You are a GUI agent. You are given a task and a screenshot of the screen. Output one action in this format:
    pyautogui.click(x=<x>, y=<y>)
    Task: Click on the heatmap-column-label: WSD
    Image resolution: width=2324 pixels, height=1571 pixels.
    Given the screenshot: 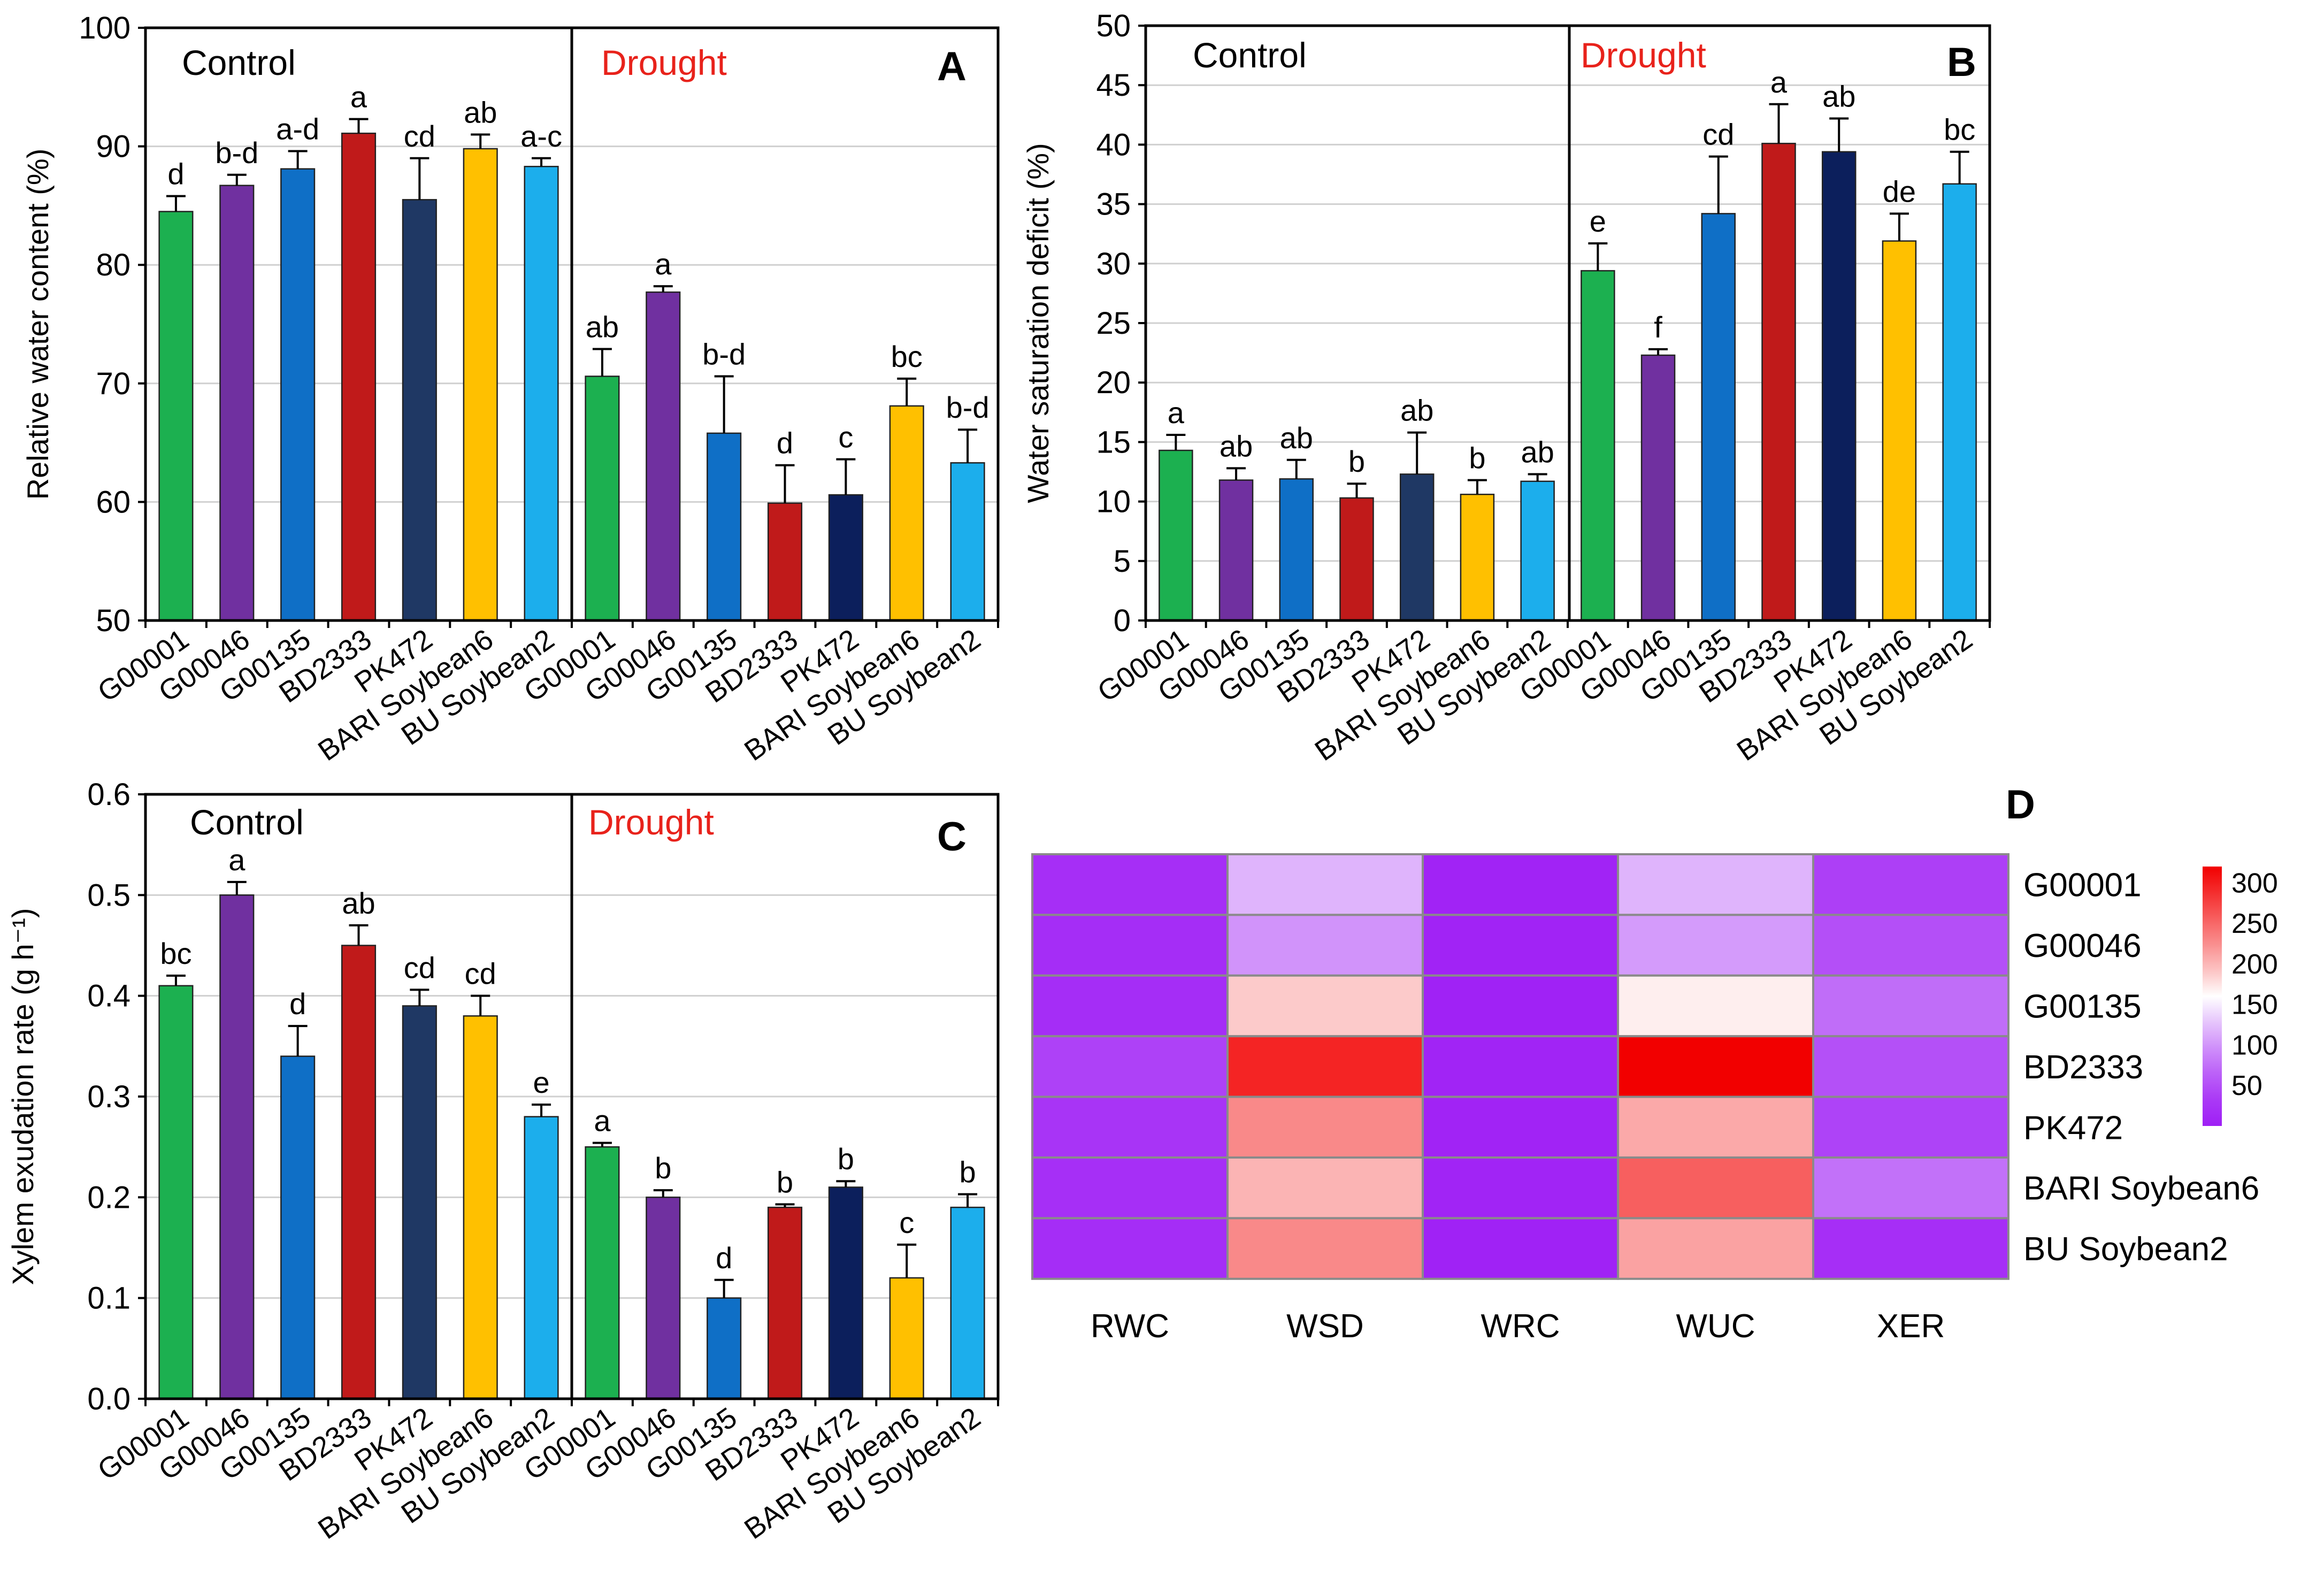 What is the action you would take?
    pyautogui.click(x=1325, y=1326)
    